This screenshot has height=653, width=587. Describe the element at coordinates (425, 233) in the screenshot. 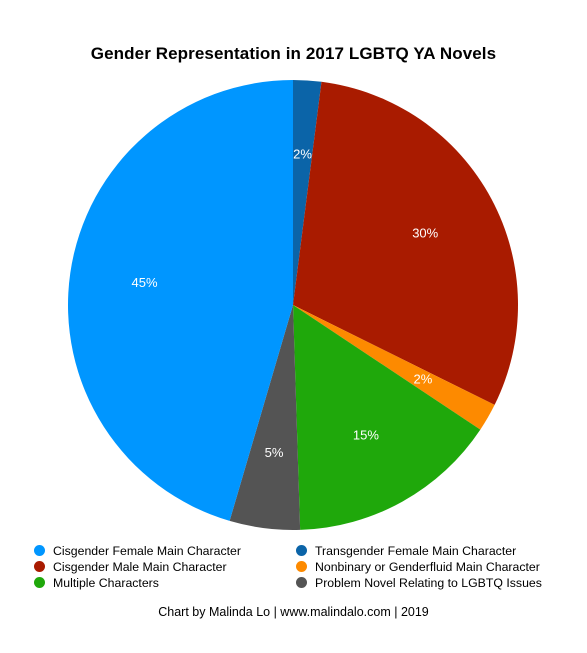

I see `pie-slice-label-1: 30%` at that location.